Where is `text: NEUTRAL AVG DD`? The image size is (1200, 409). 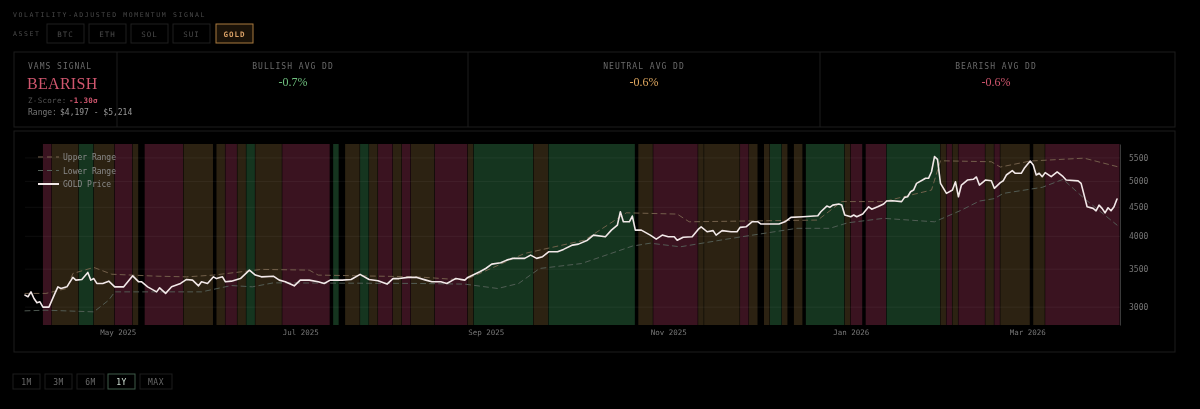 text: NEUTRAL AVG DD is located at coordinates (644, 66).